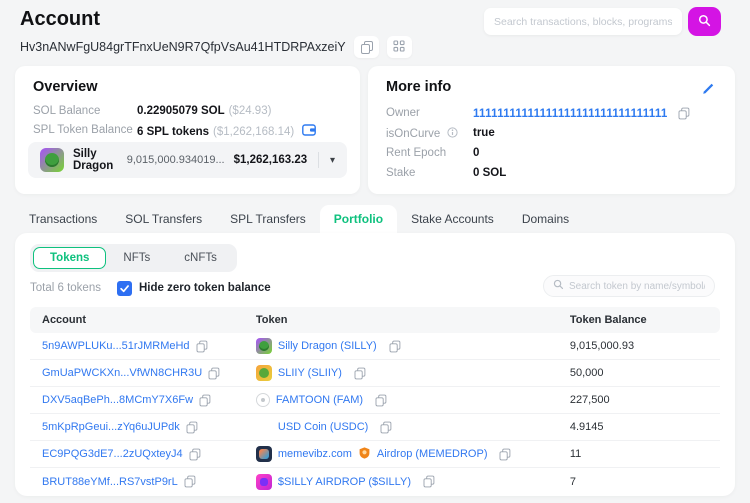 The image size is (750, 503). I want to click on search-button, so click(704, 21).